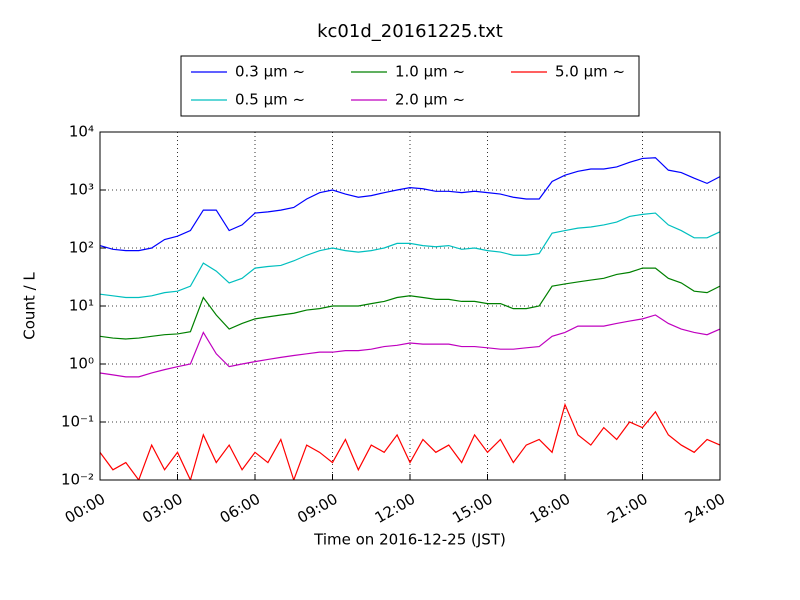 The width and height of the screenshot is (800, 600). What do you see at coordinates (270, 72) in the screenshot?
I see `legend-label: 0.3 μm ~` at bounding box center [270, 72].